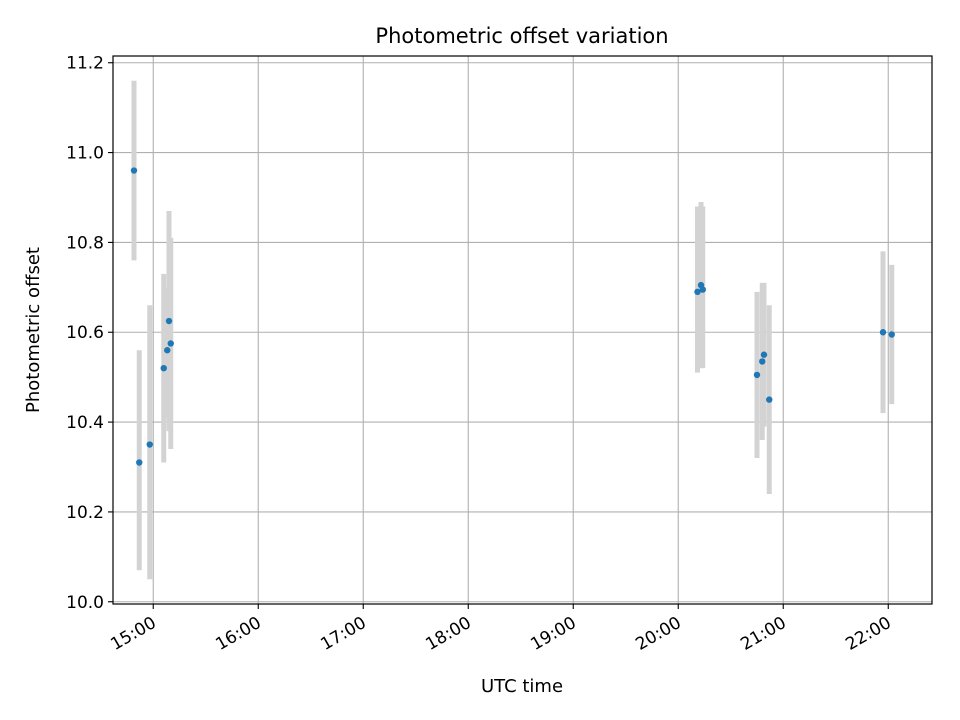 This screenshot has width=960, height=720. What do you see at coordinates (85, 154) in the screenshot?
I see `y-tick-label: 11.0` at bounding box center [85, 154].